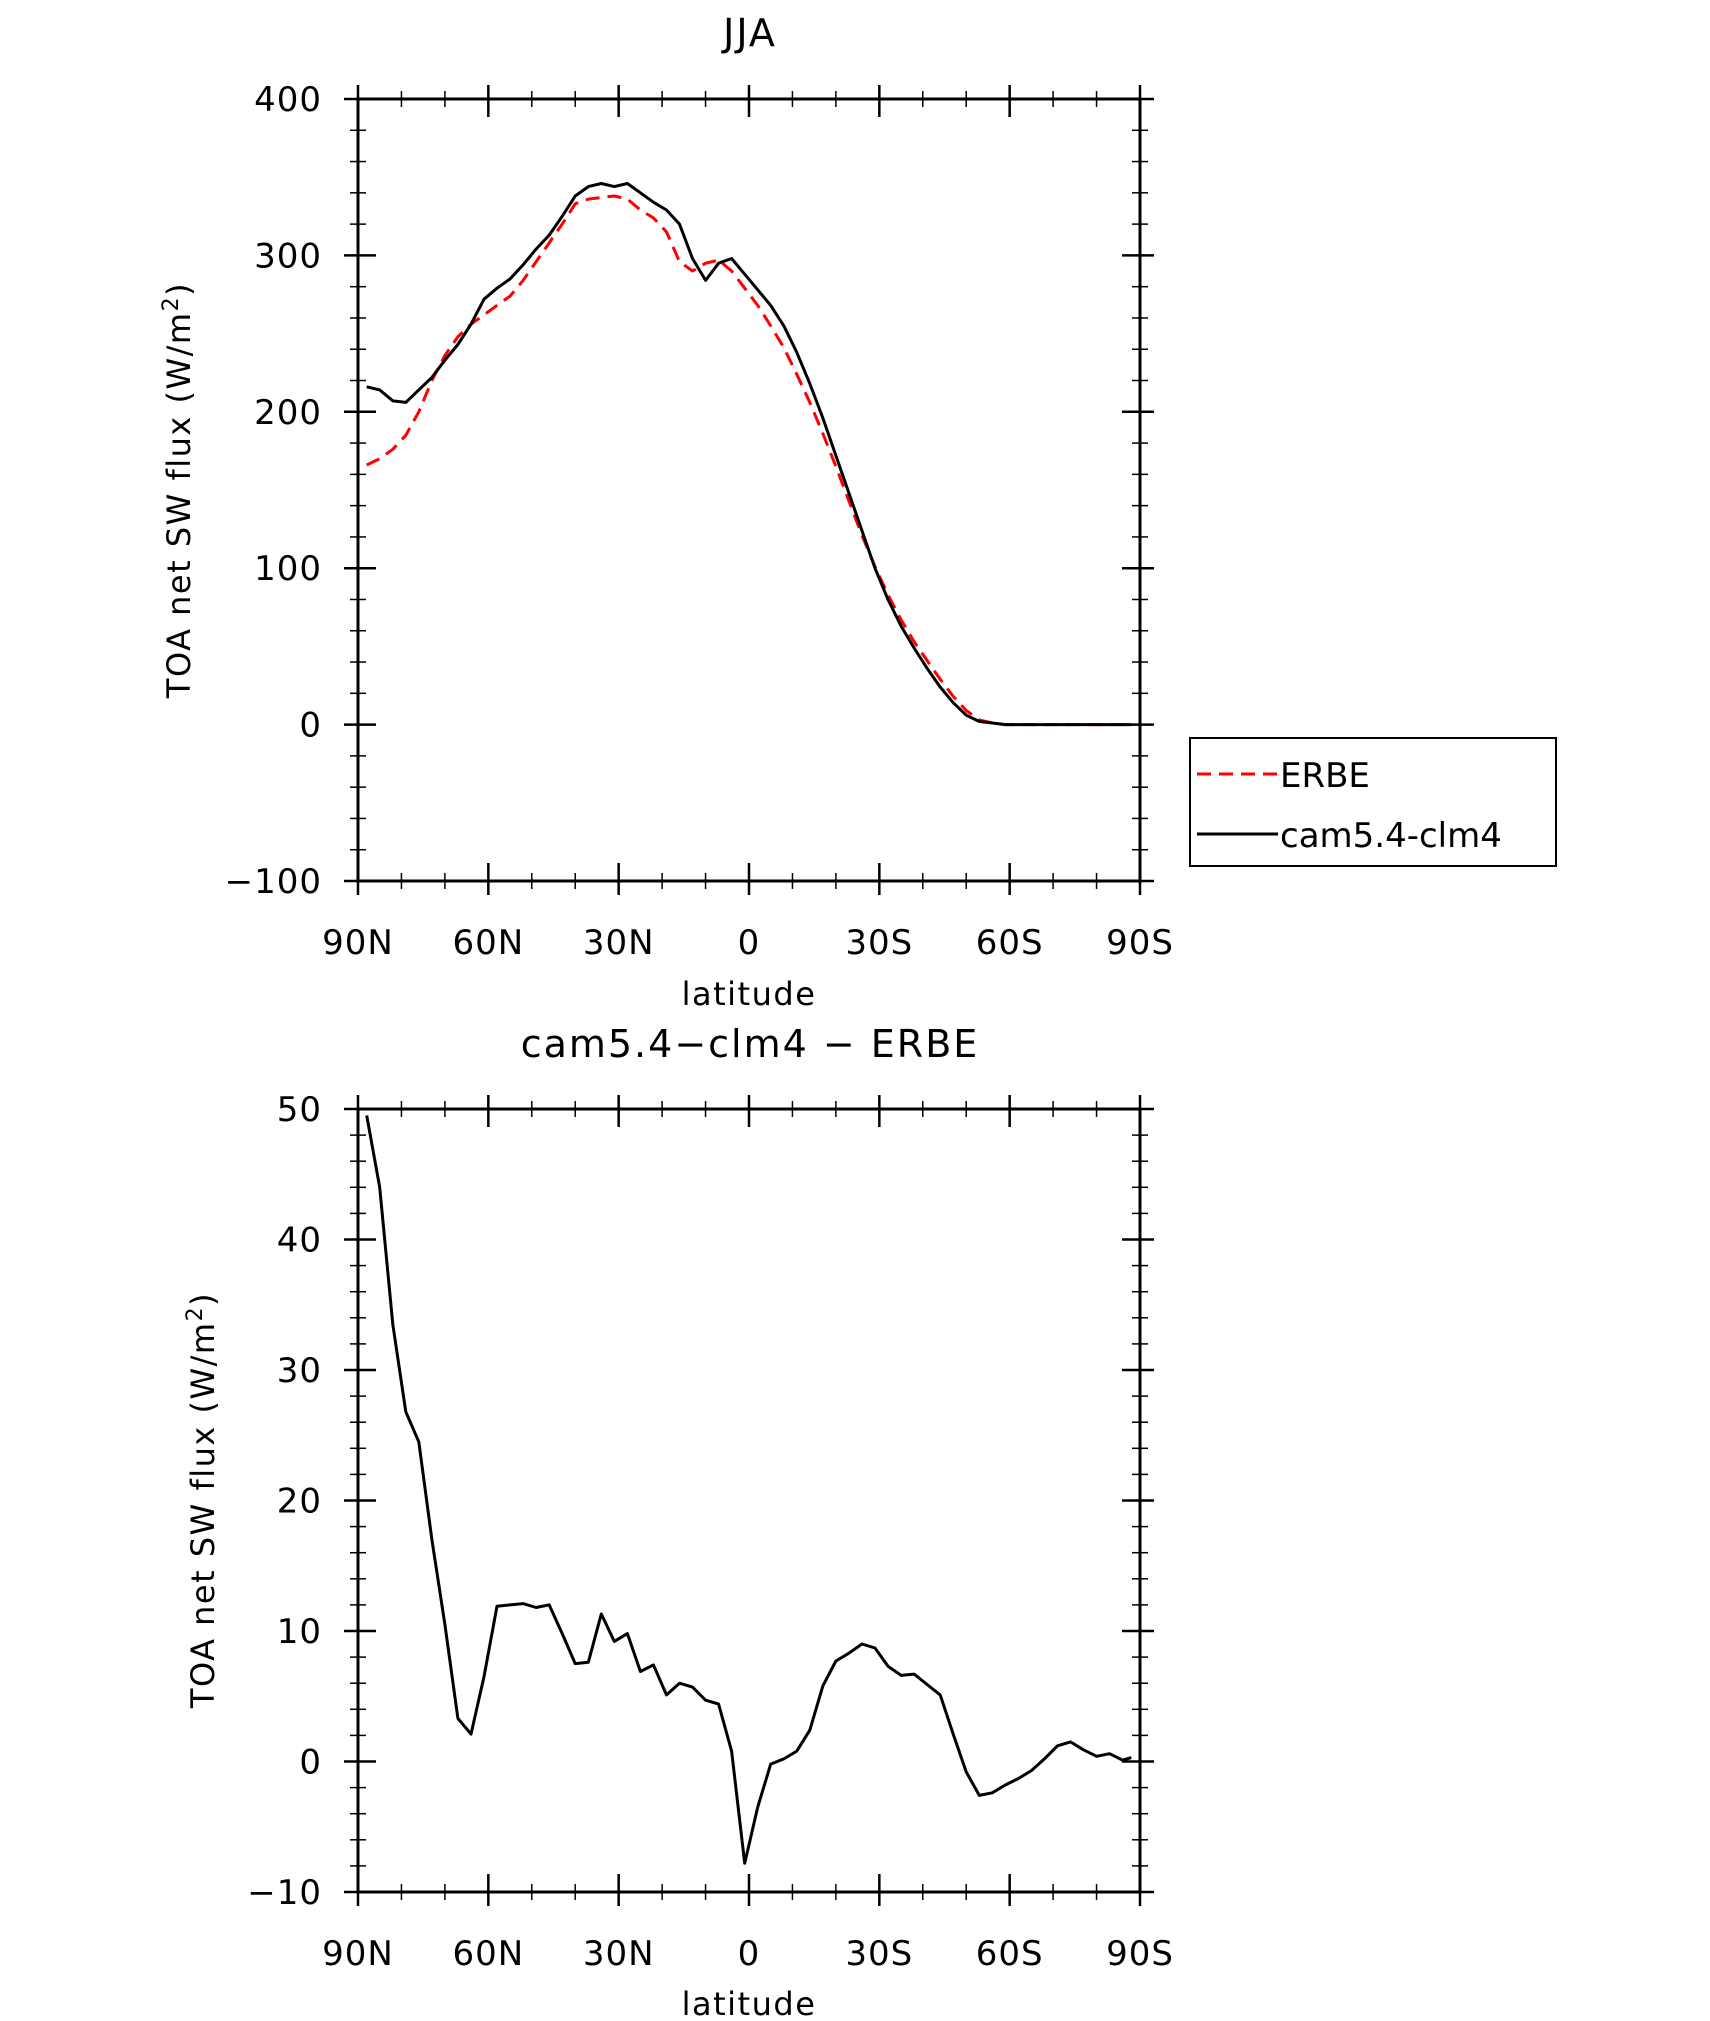  I want to click on y-tick-label: −10, so click(284, 1893).